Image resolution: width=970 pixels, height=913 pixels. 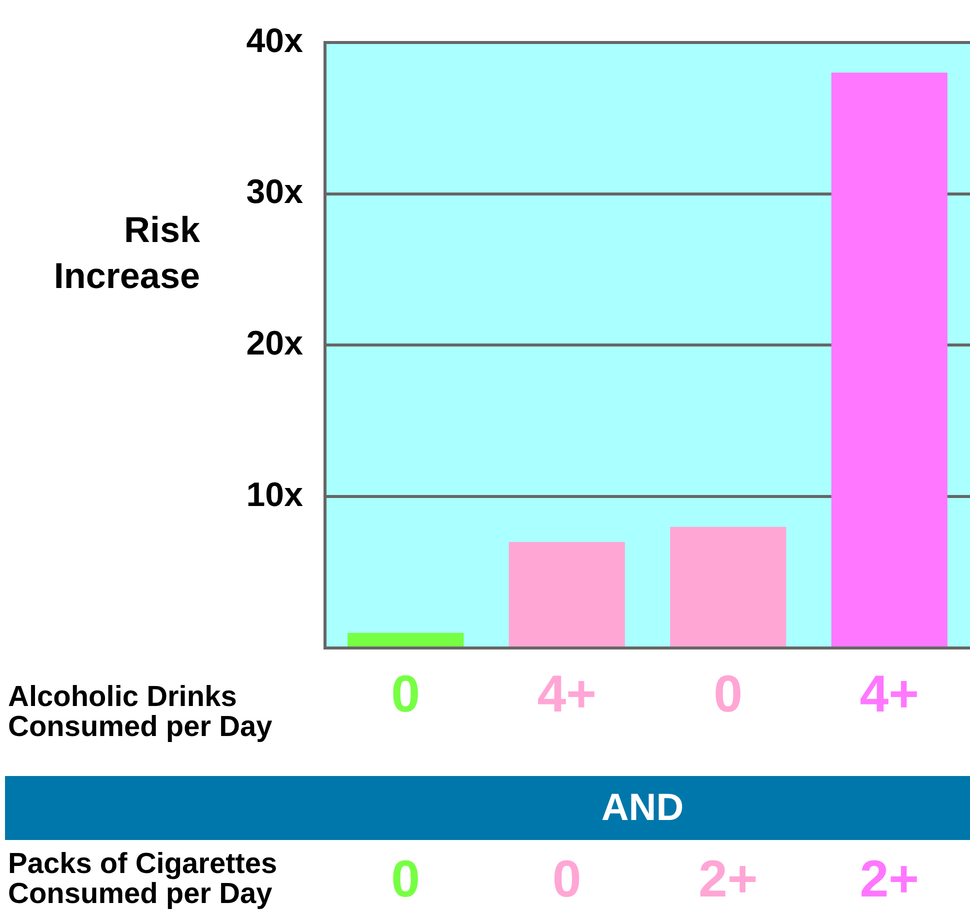 I want to click on banner-strip: AND, so click(x=487, y=808).